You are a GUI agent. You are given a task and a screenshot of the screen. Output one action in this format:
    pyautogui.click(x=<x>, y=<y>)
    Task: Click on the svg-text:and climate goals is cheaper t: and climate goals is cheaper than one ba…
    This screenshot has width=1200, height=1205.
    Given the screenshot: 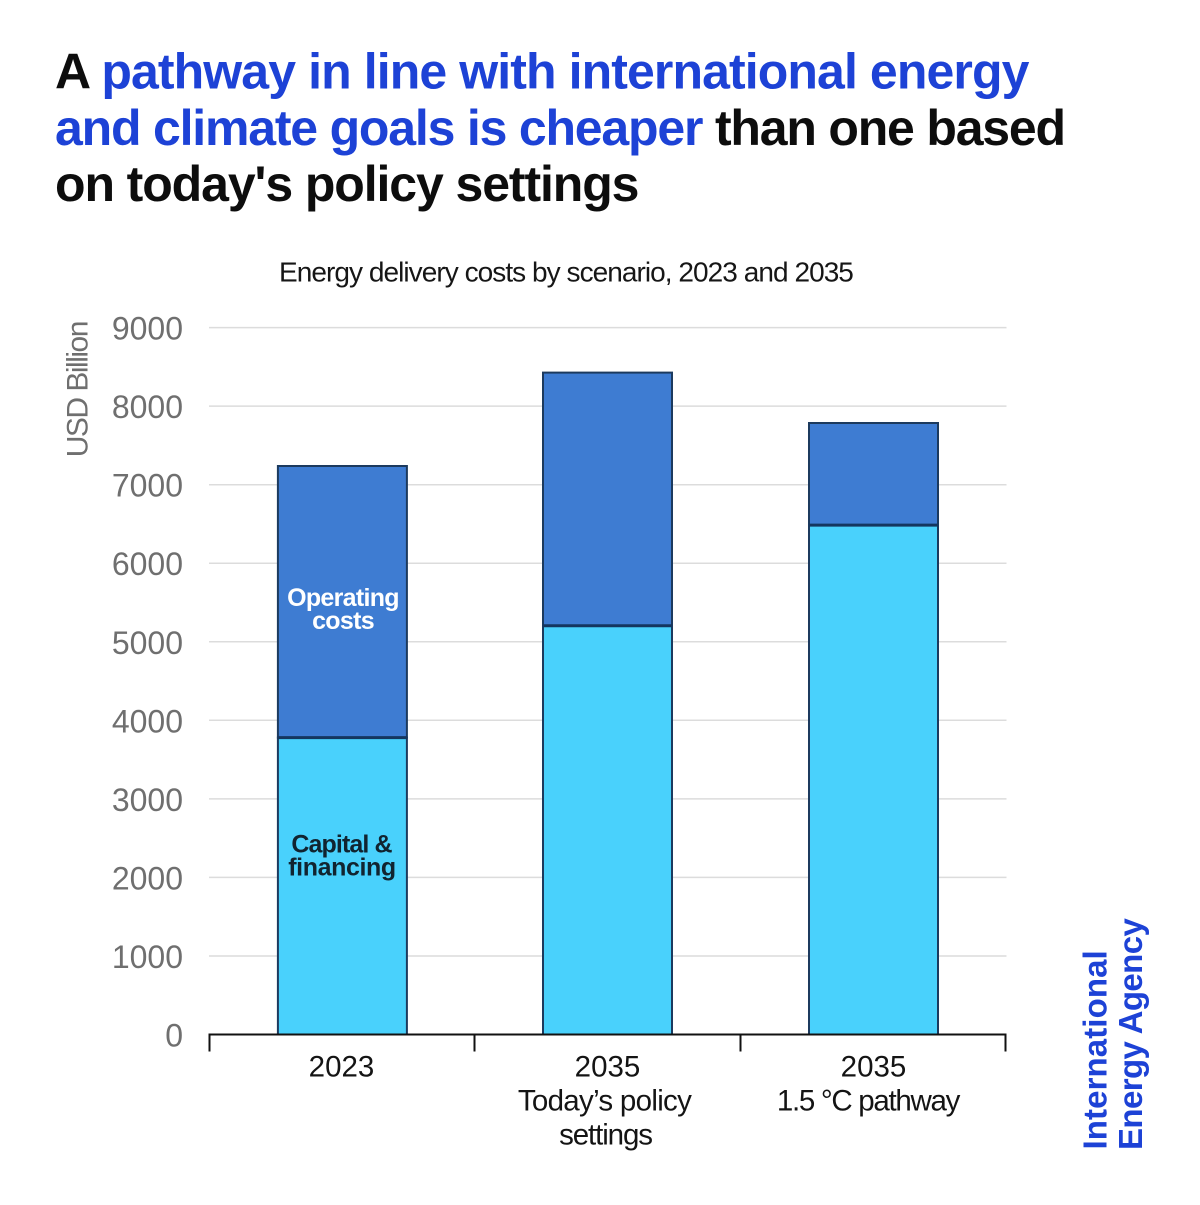 What is the action you would take?
    pyautogui.click(x=560, y=128)
    